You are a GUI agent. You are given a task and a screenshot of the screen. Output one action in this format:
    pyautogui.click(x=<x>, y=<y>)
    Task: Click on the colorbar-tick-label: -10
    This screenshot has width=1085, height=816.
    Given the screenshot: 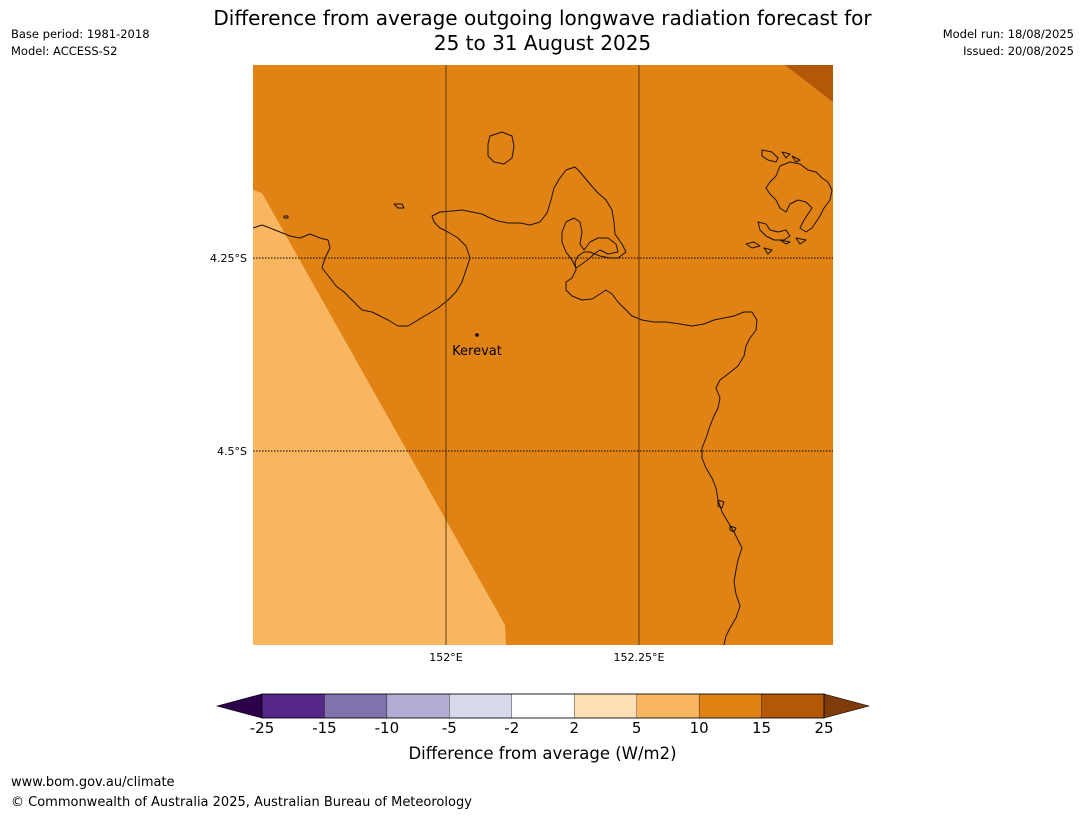 What is the action you would take?
    pyautogui.click(x=387, y=728)
    